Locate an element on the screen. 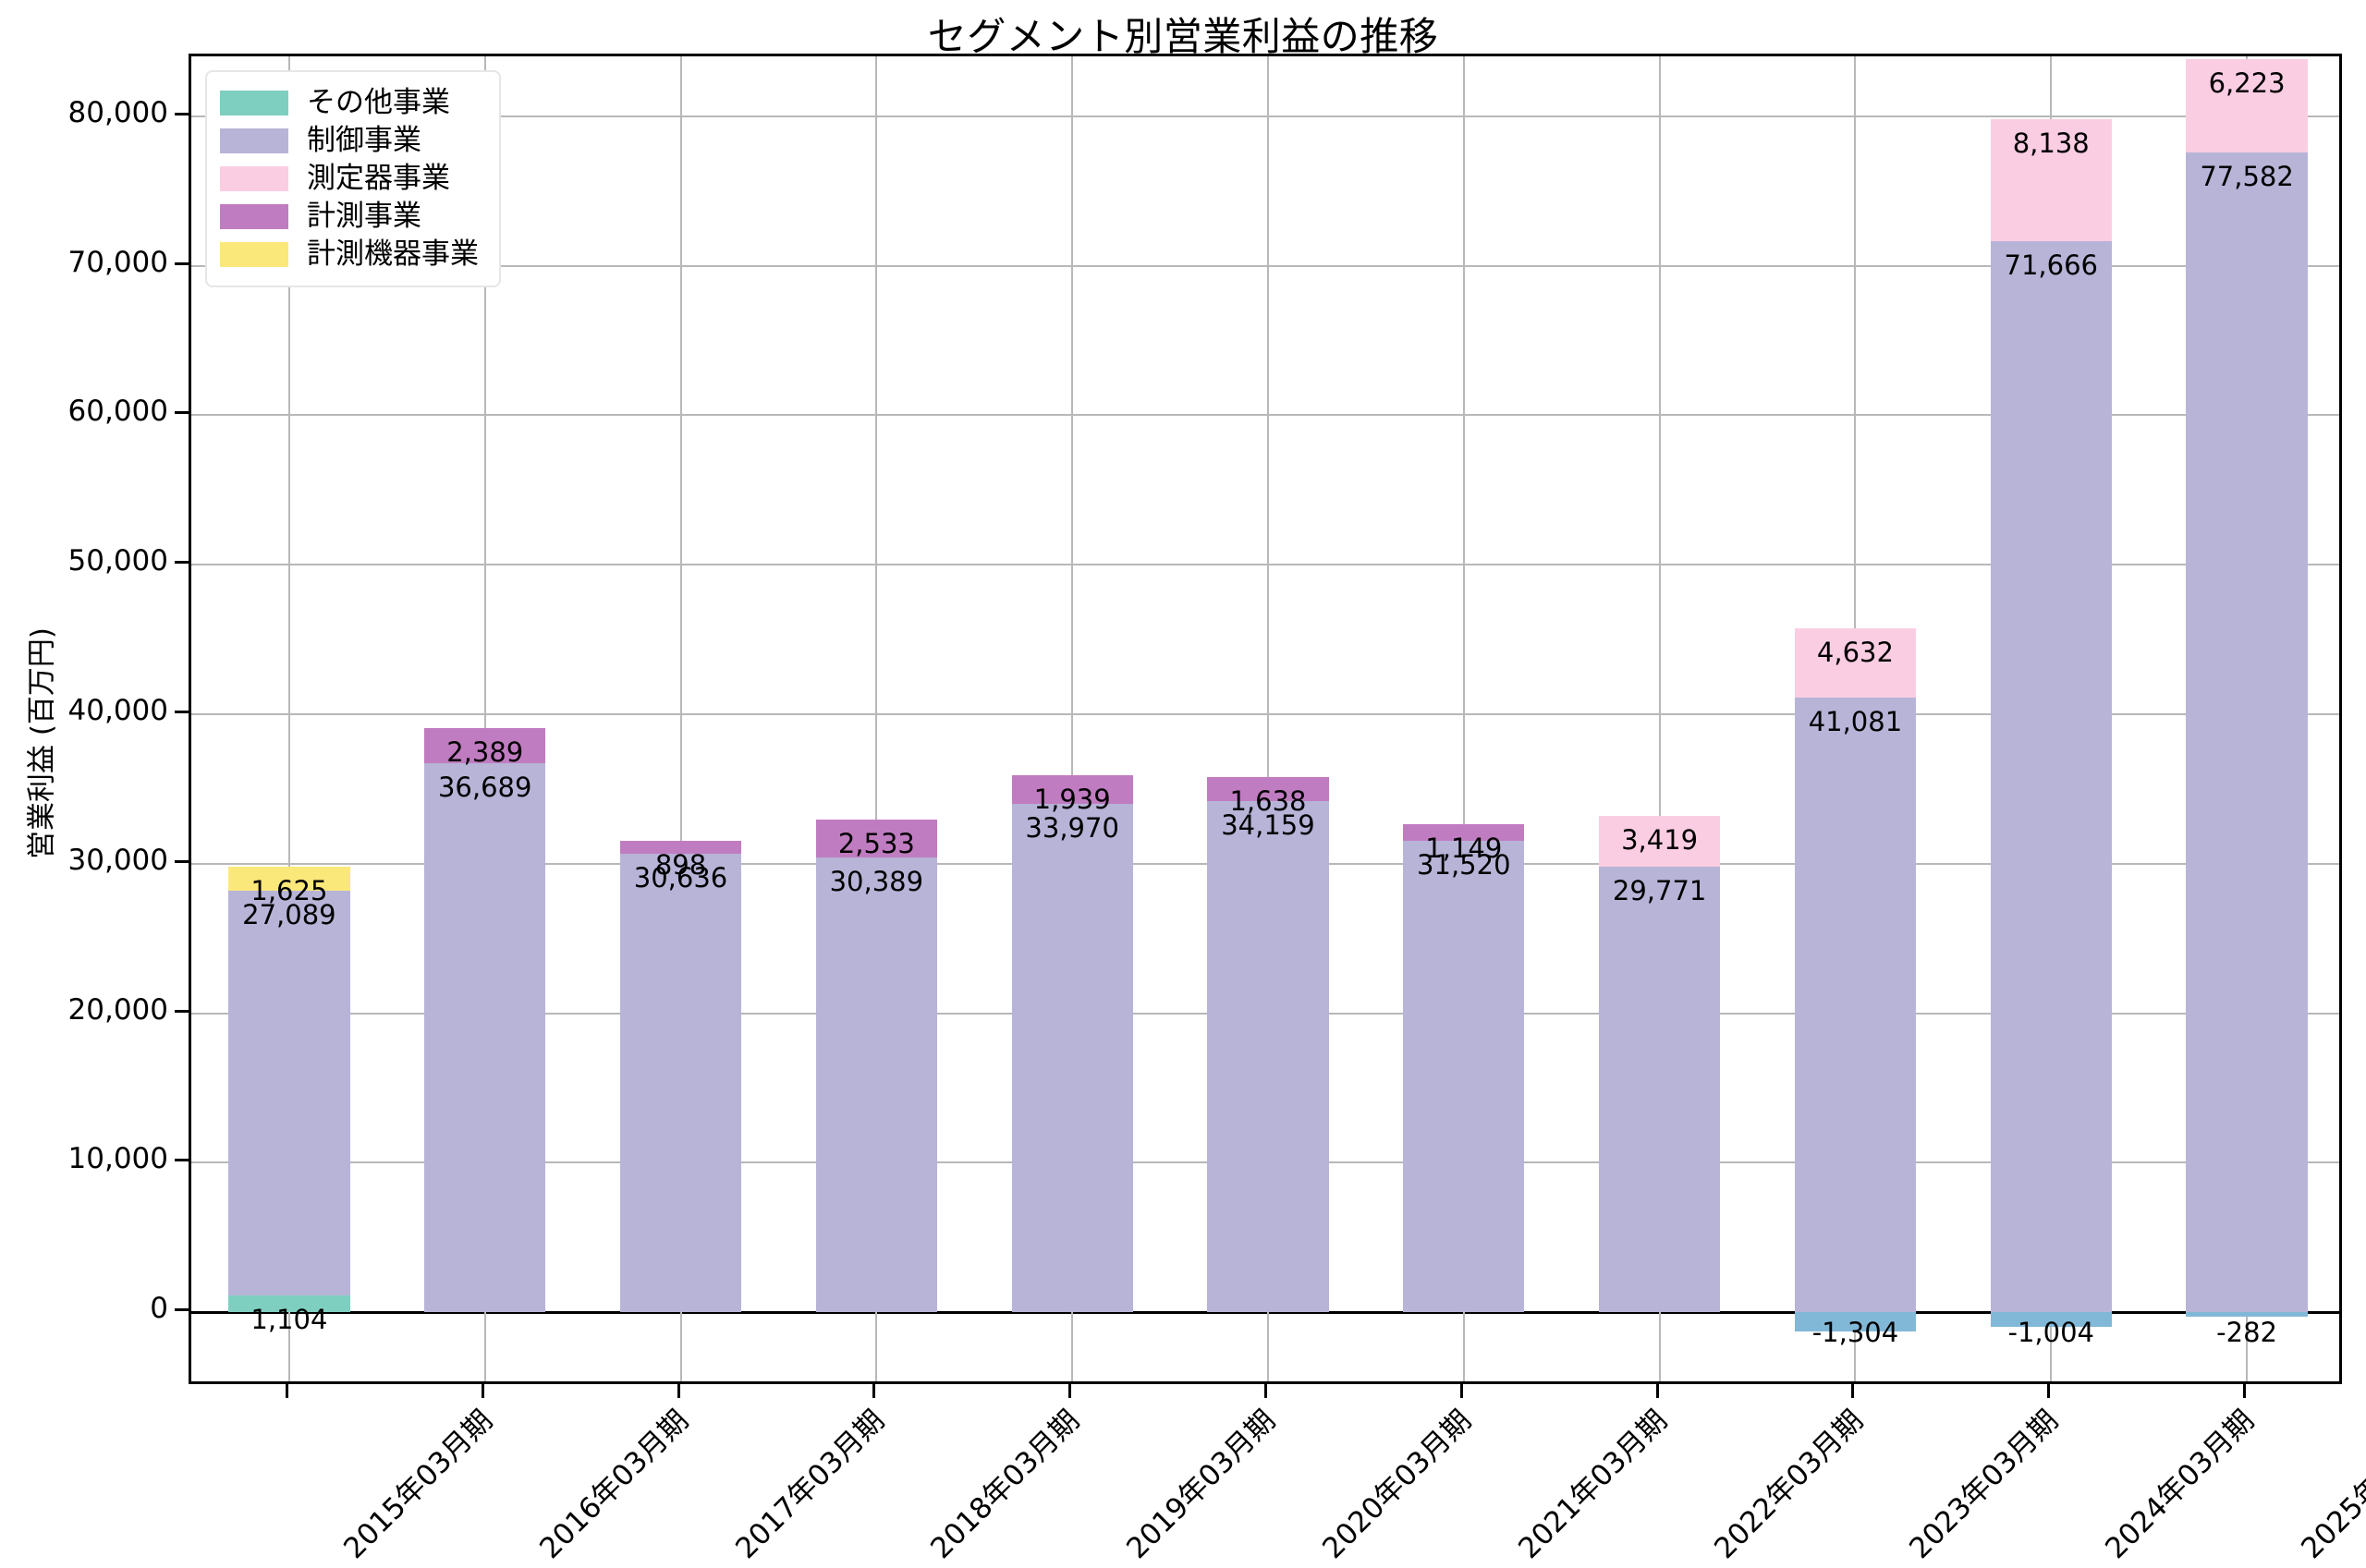 The width and height of the screenshot is (2366, 1568). bar-group: 34,159 1,638 is located at coordinates (1268, 718).